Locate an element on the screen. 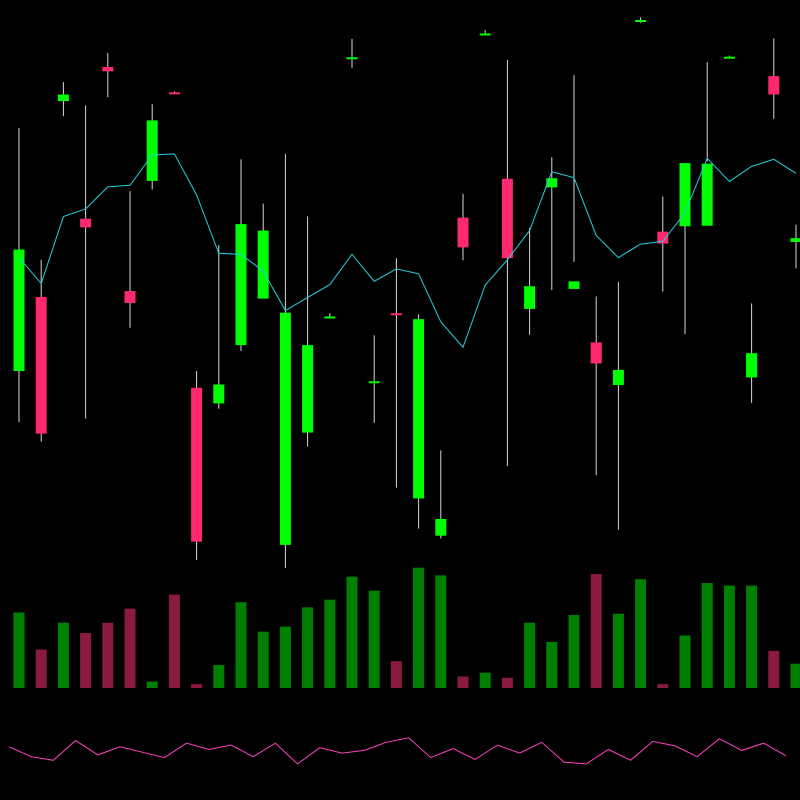 The image size is (800, 800). indicator-line is located at coordinates (397, 751).